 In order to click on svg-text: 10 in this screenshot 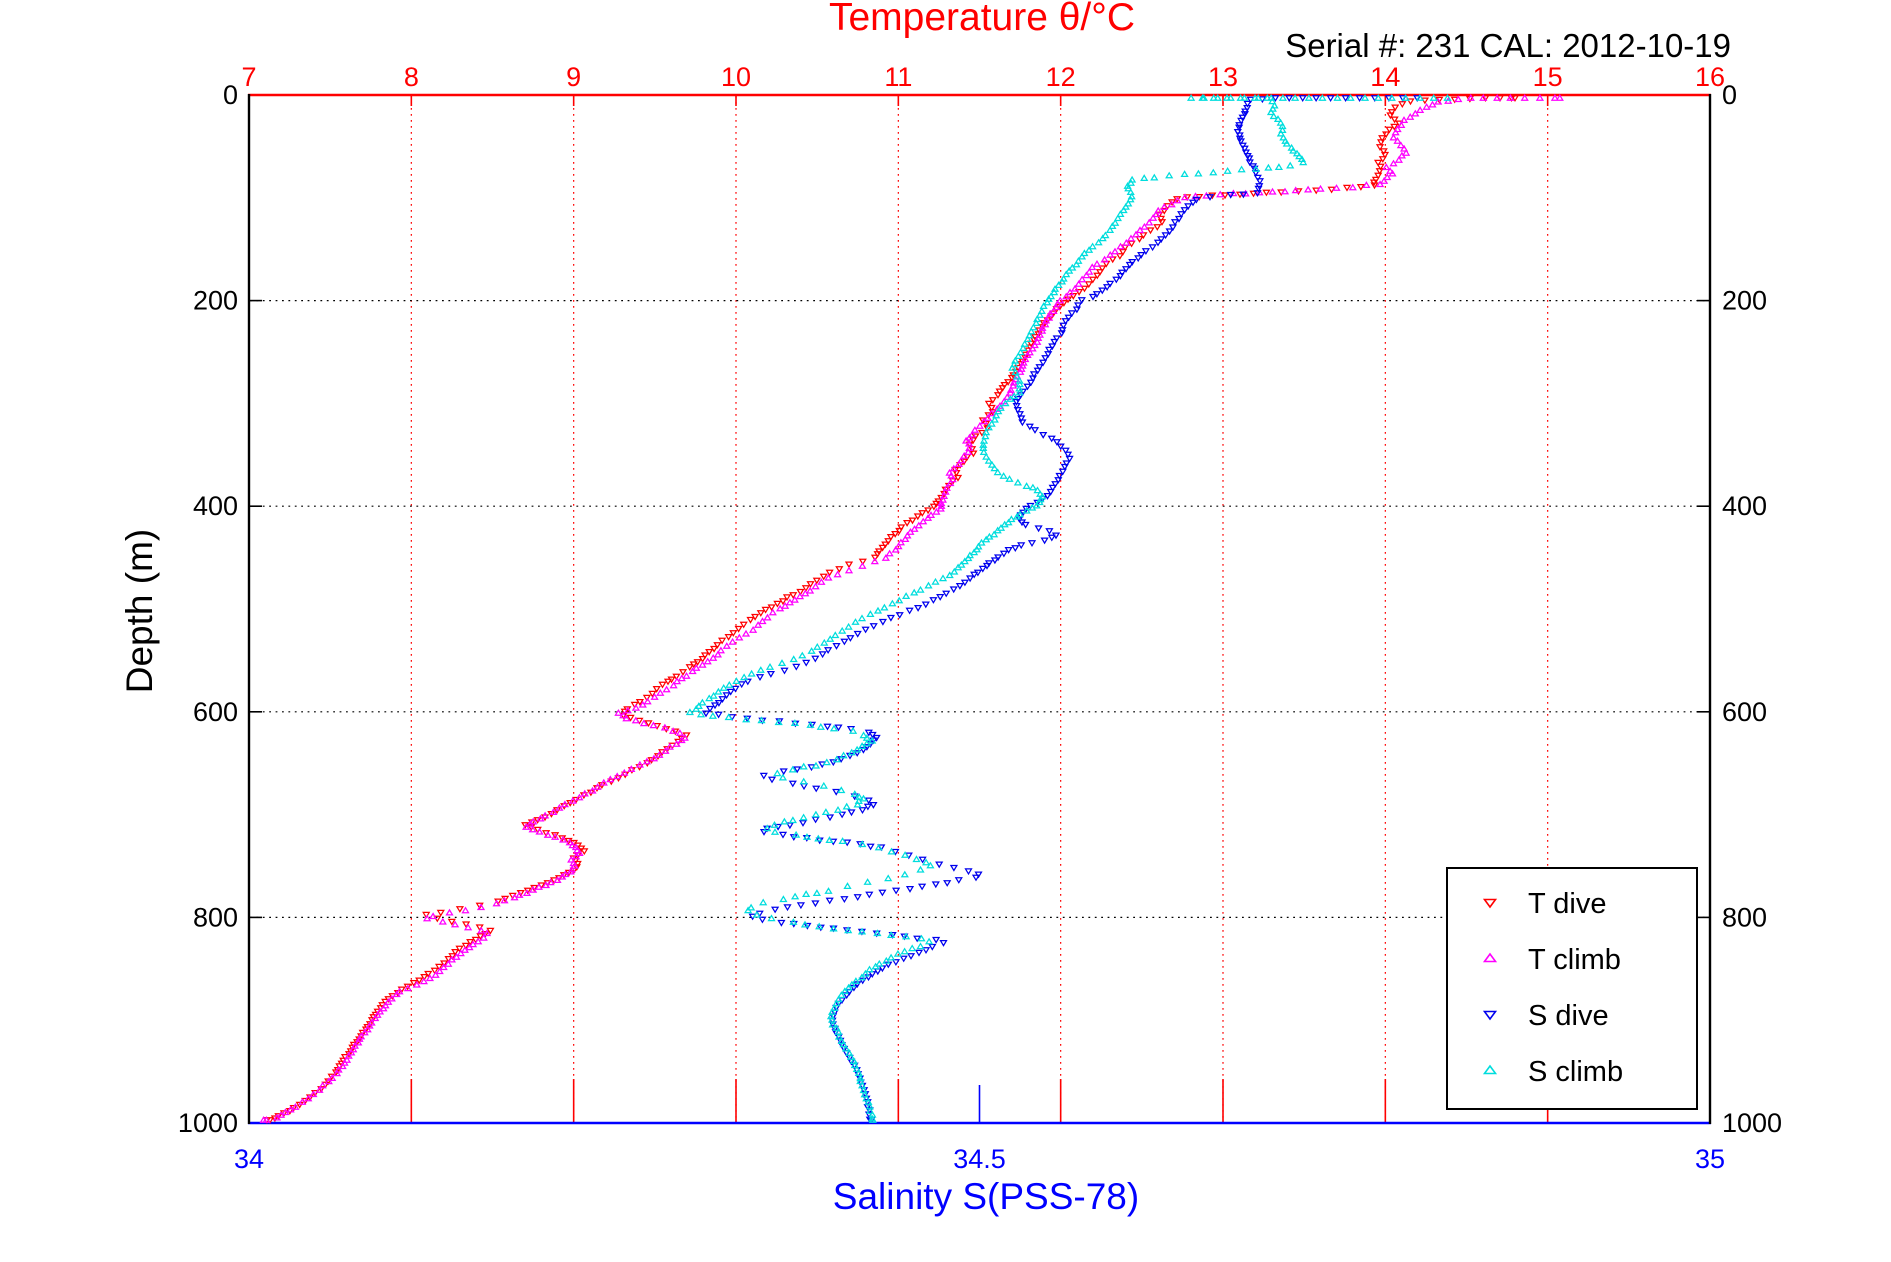, I will do `click(736, 77)`.